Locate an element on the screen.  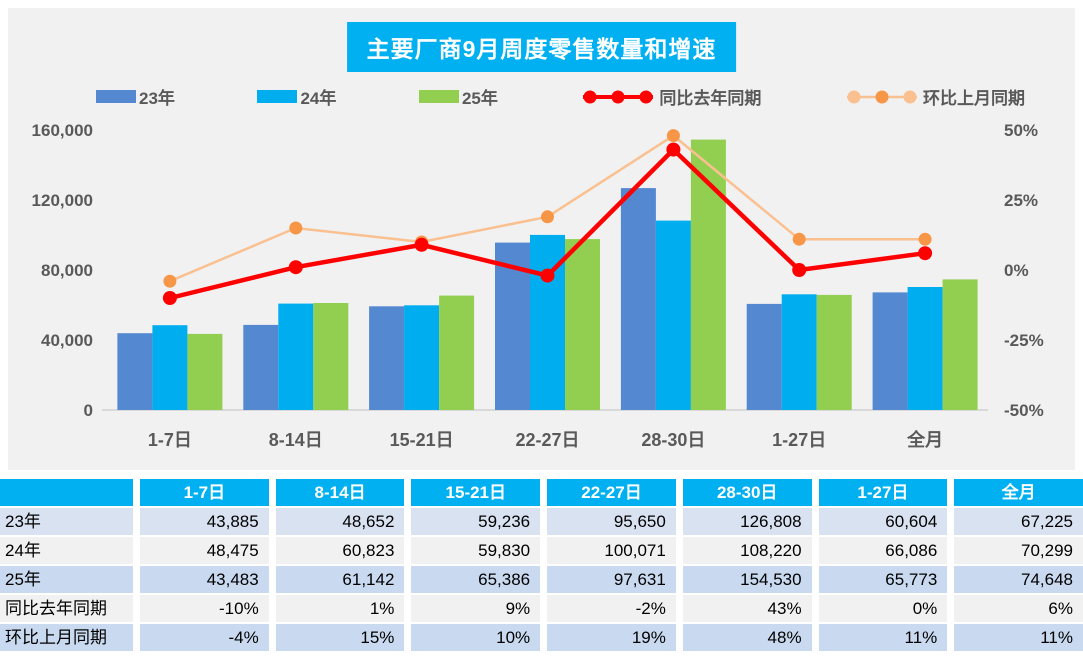
table-cell: 65,386 is located at coordinates (476, 579).